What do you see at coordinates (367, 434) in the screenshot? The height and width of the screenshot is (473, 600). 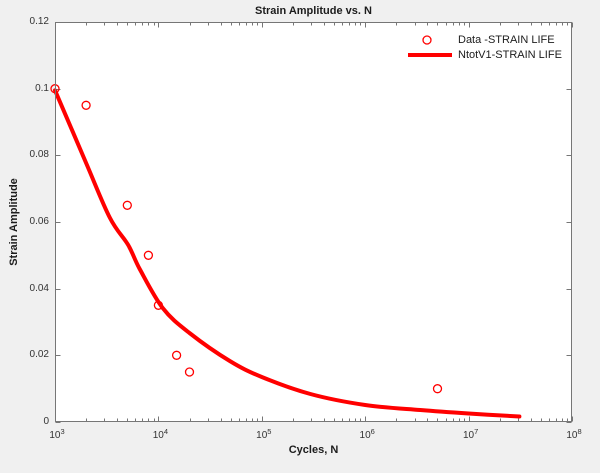 I see `x-tick-label: 10⁶` at bounding box center [367, 434].